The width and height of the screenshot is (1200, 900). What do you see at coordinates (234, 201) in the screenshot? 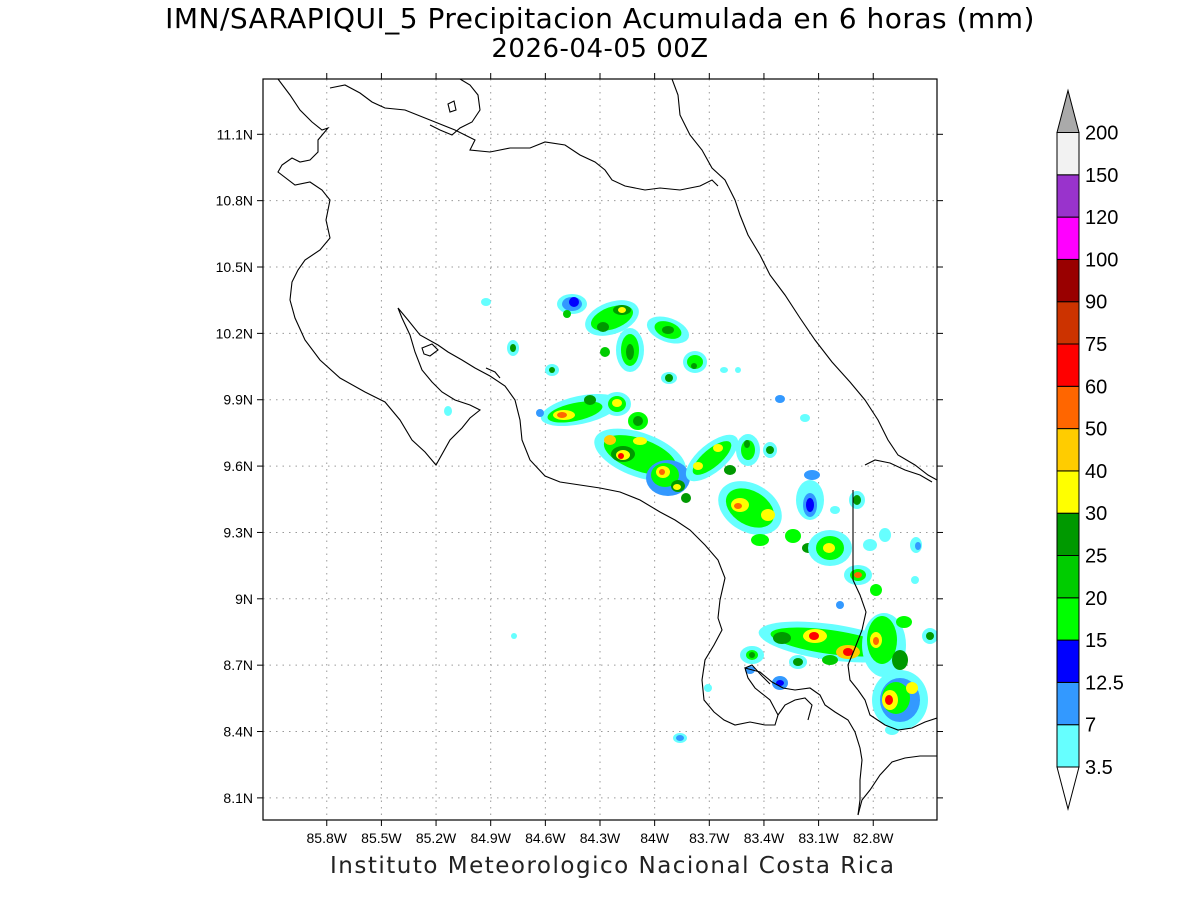
I see `lat-tick-label: 10.8N` at bounding box center [234, 201].